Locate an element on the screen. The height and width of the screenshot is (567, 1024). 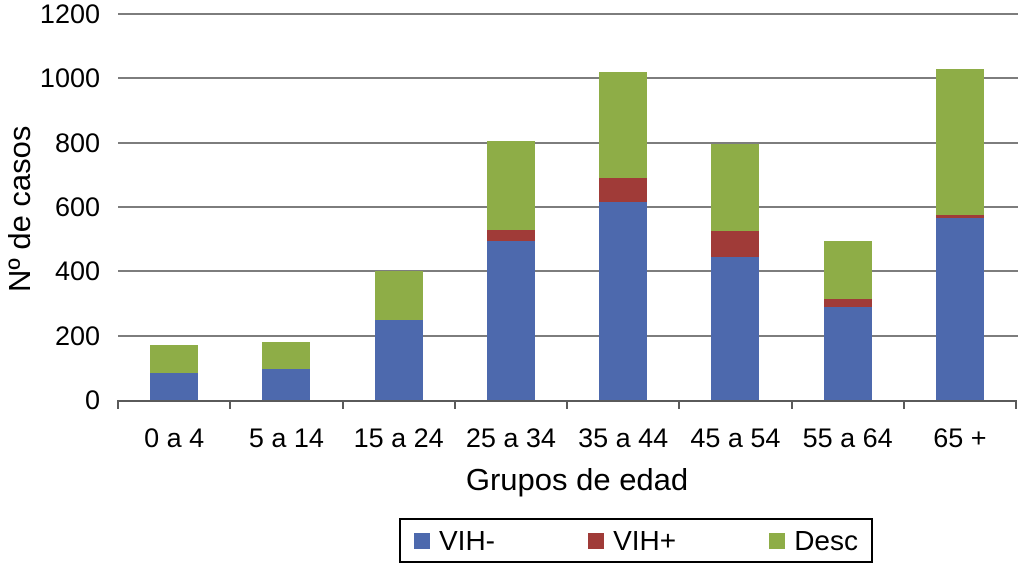
legend-label-desc: Desc is located at coordinates (826, 540).